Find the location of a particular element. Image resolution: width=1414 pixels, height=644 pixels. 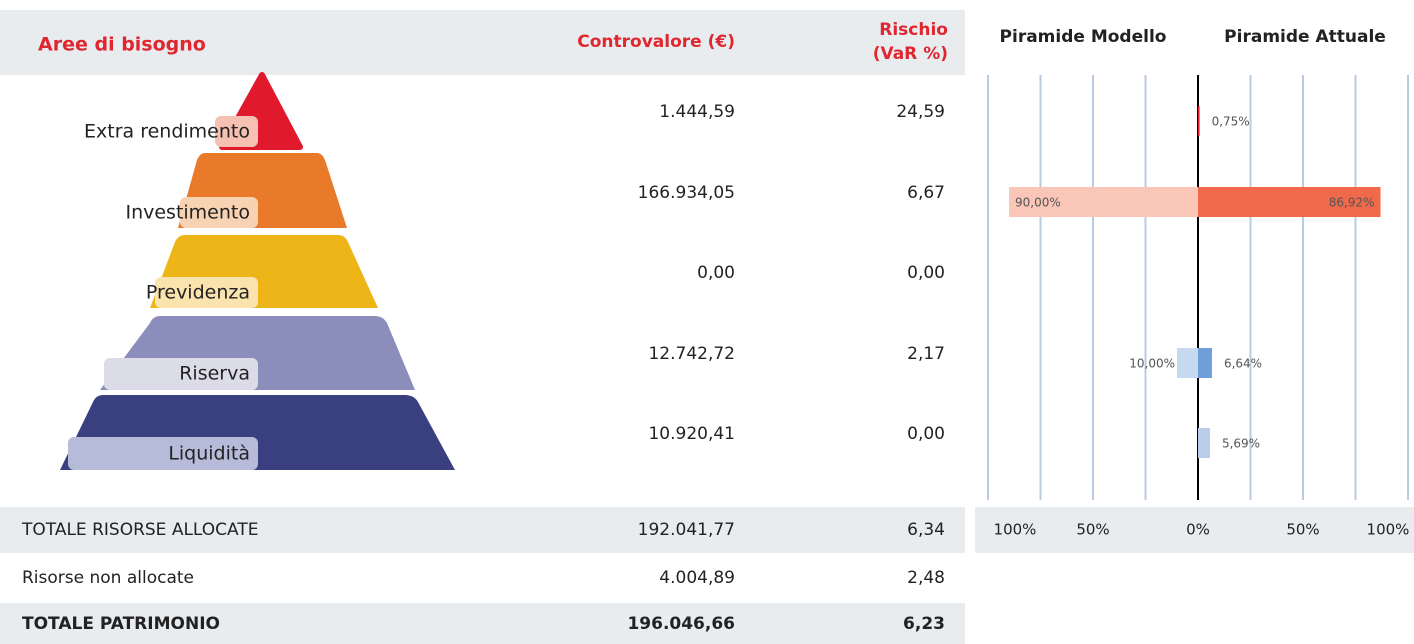

bar-label: 86,92% is located at coordinates (1352, 203).